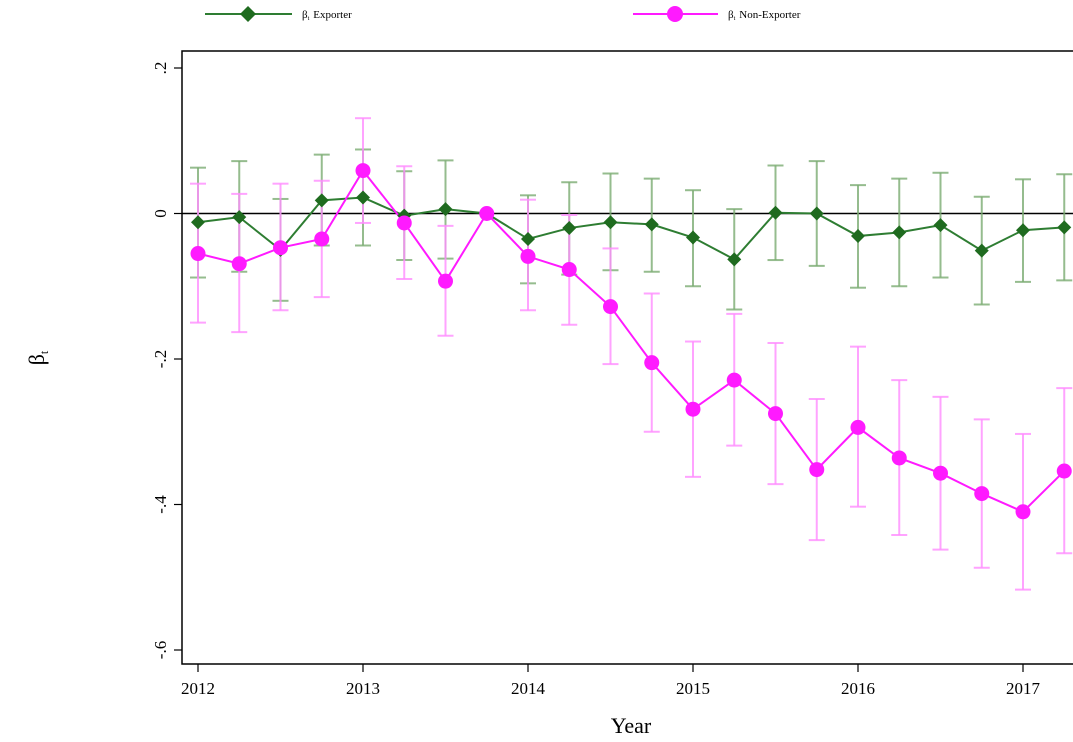 The image size is (1073, 742). Describe the element at coordinates (248, 14) in the screenshot. I see `legend-marker-exporter` at that location.